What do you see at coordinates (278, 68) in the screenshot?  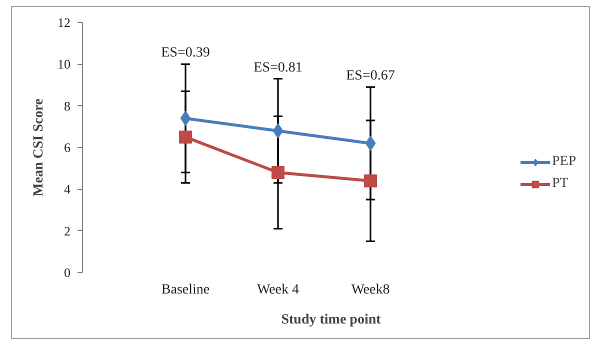 I see `annotation: ES=0.81` at bounding box center [278, 68].